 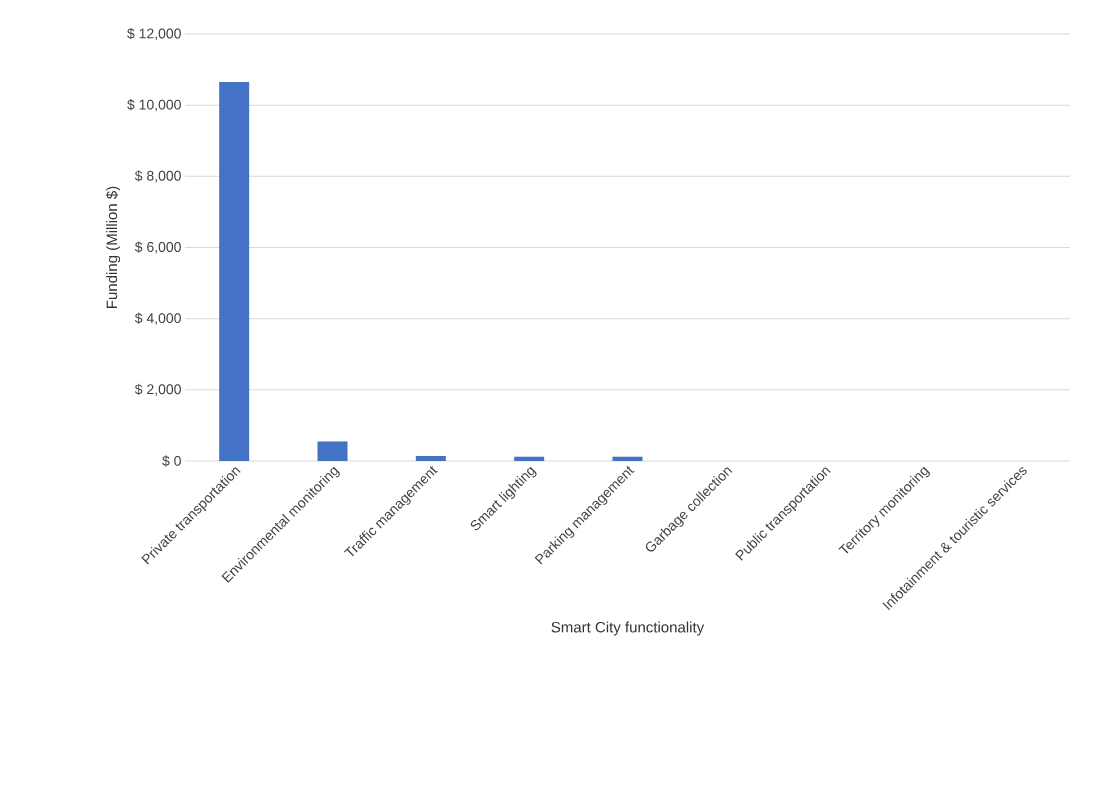 What do you see at coordinates (154, 105) in the screenshot?
I see `y-tick-label: $ 10,000` at bounding box center [154, 105].